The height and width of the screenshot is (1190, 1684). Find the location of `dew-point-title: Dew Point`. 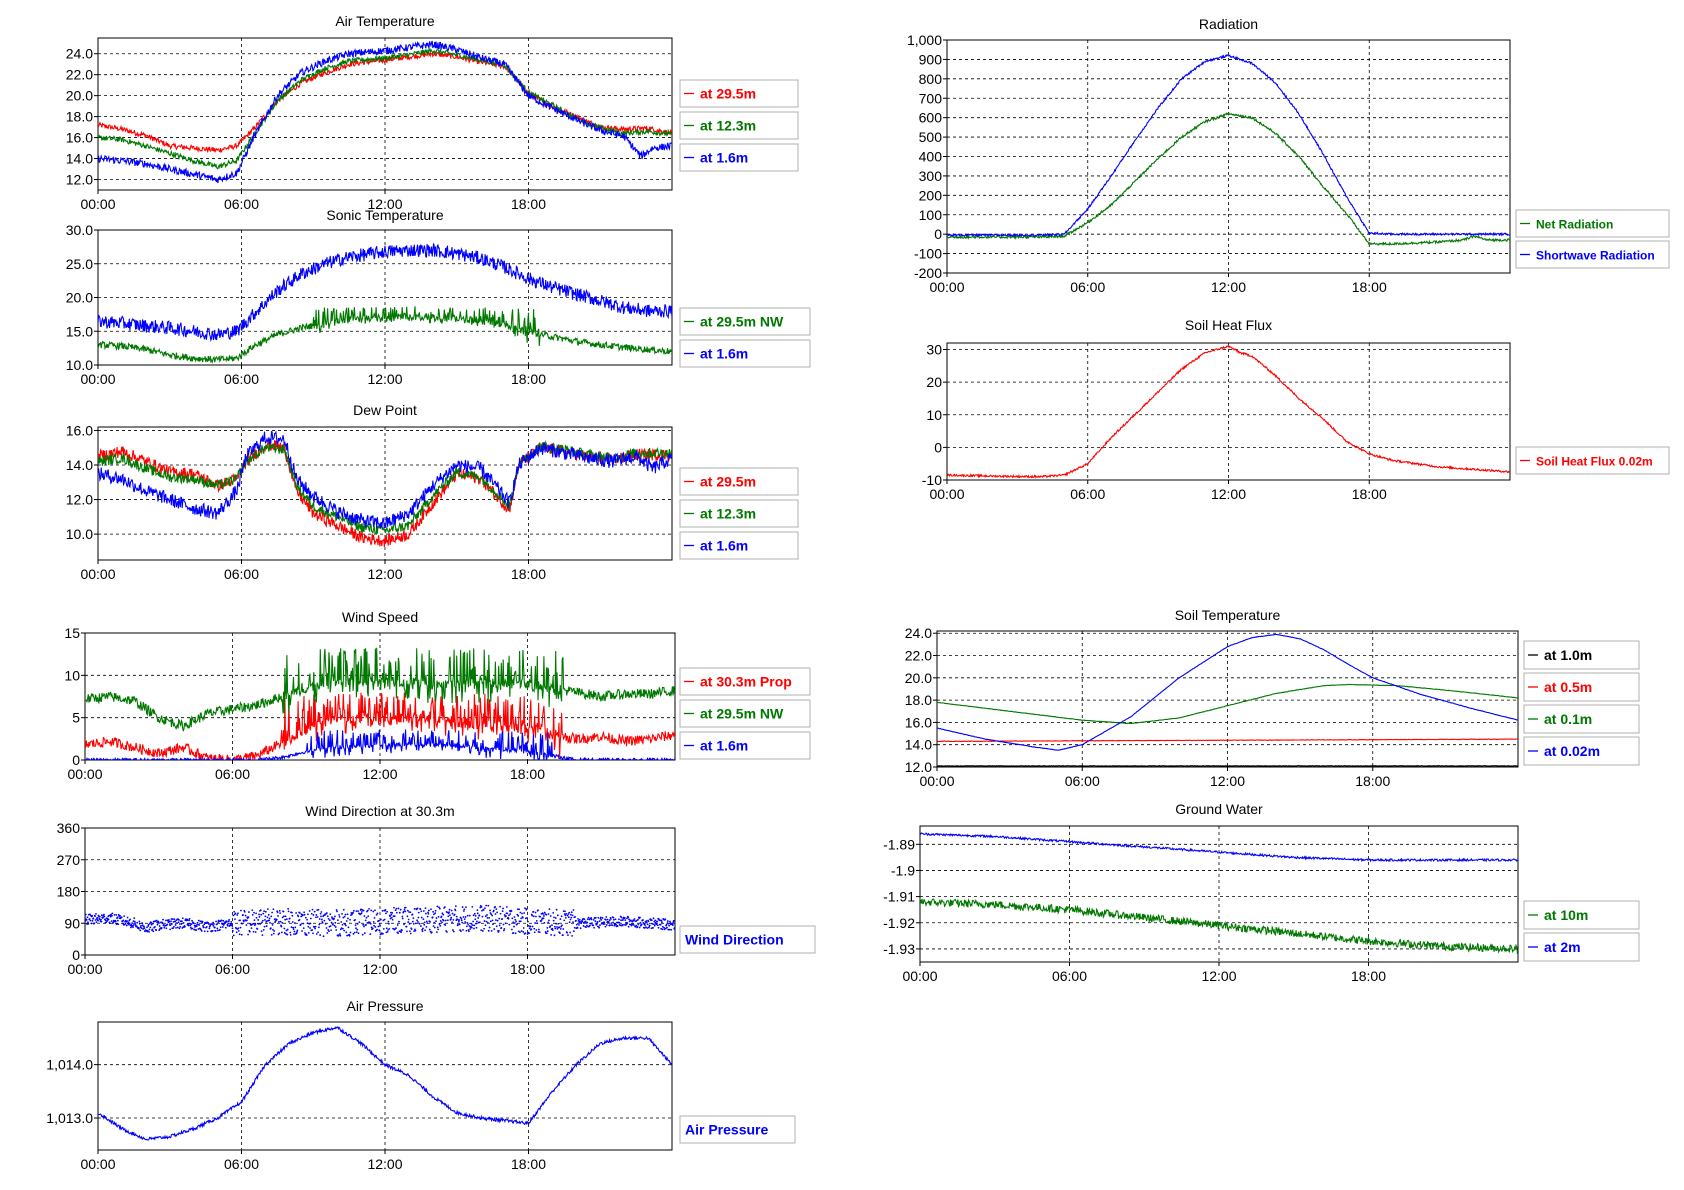

dew-point-title: Dew Point is located at coordinates (385, 410).